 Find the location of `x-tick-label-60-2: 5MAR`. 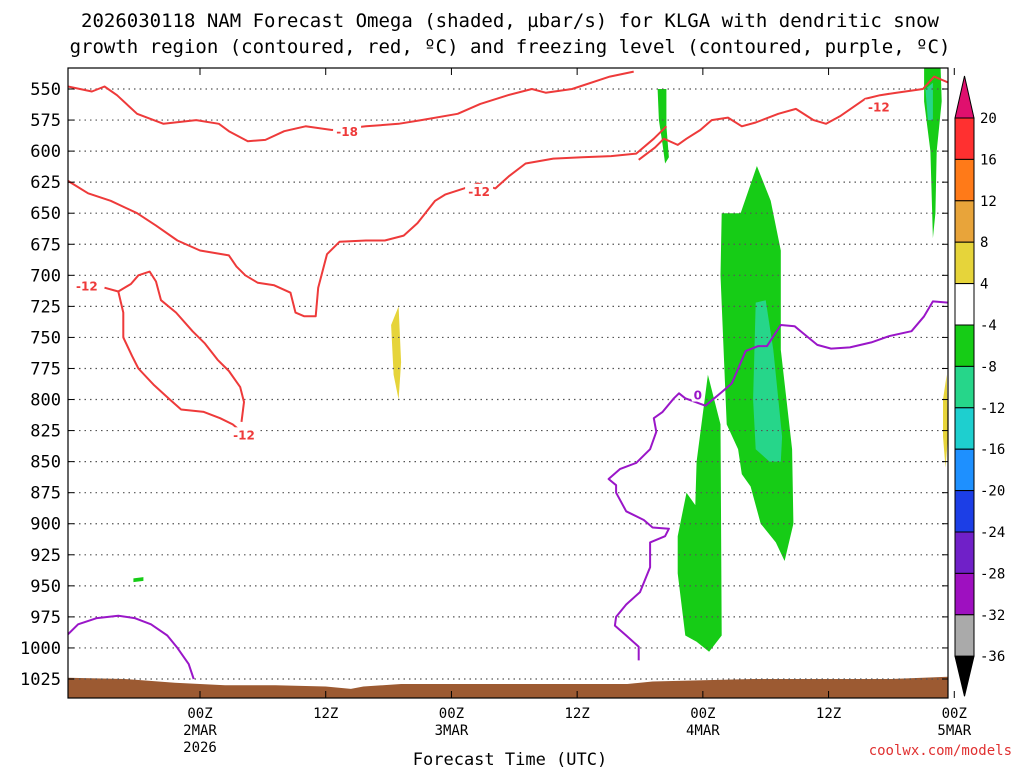

x-tick-label-60-2: 5MAR is located at coordinates (954, 731).